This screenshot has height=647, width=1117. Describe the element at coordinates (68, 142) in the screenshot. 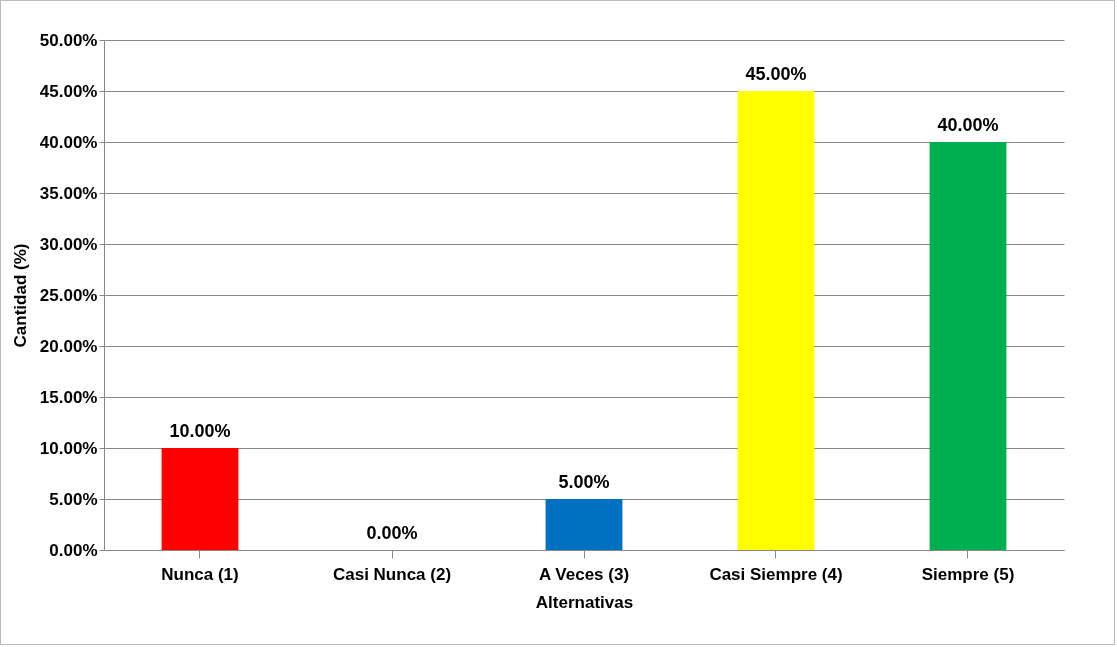

I see `y-tick-label: 40.00%` at that location.